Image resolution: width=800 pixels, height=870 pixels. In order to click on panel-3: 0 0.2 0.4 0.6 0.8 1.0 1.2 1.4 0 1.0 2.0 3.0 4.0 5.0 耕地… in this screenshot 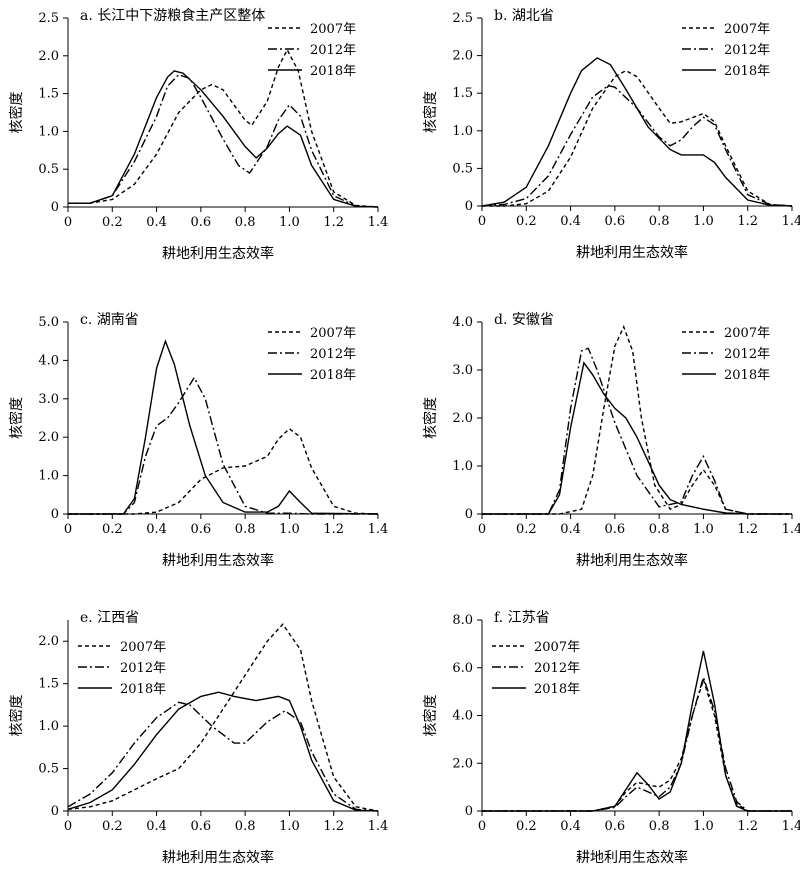, I will do `click(198, 440)`.